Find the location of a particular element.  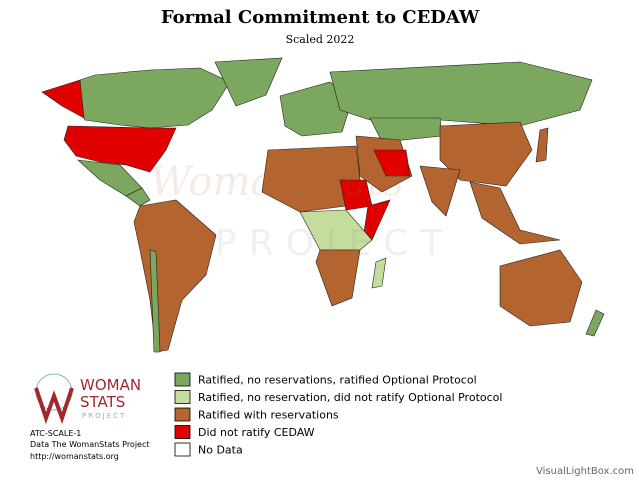

india is located at coordinates (440, 191).